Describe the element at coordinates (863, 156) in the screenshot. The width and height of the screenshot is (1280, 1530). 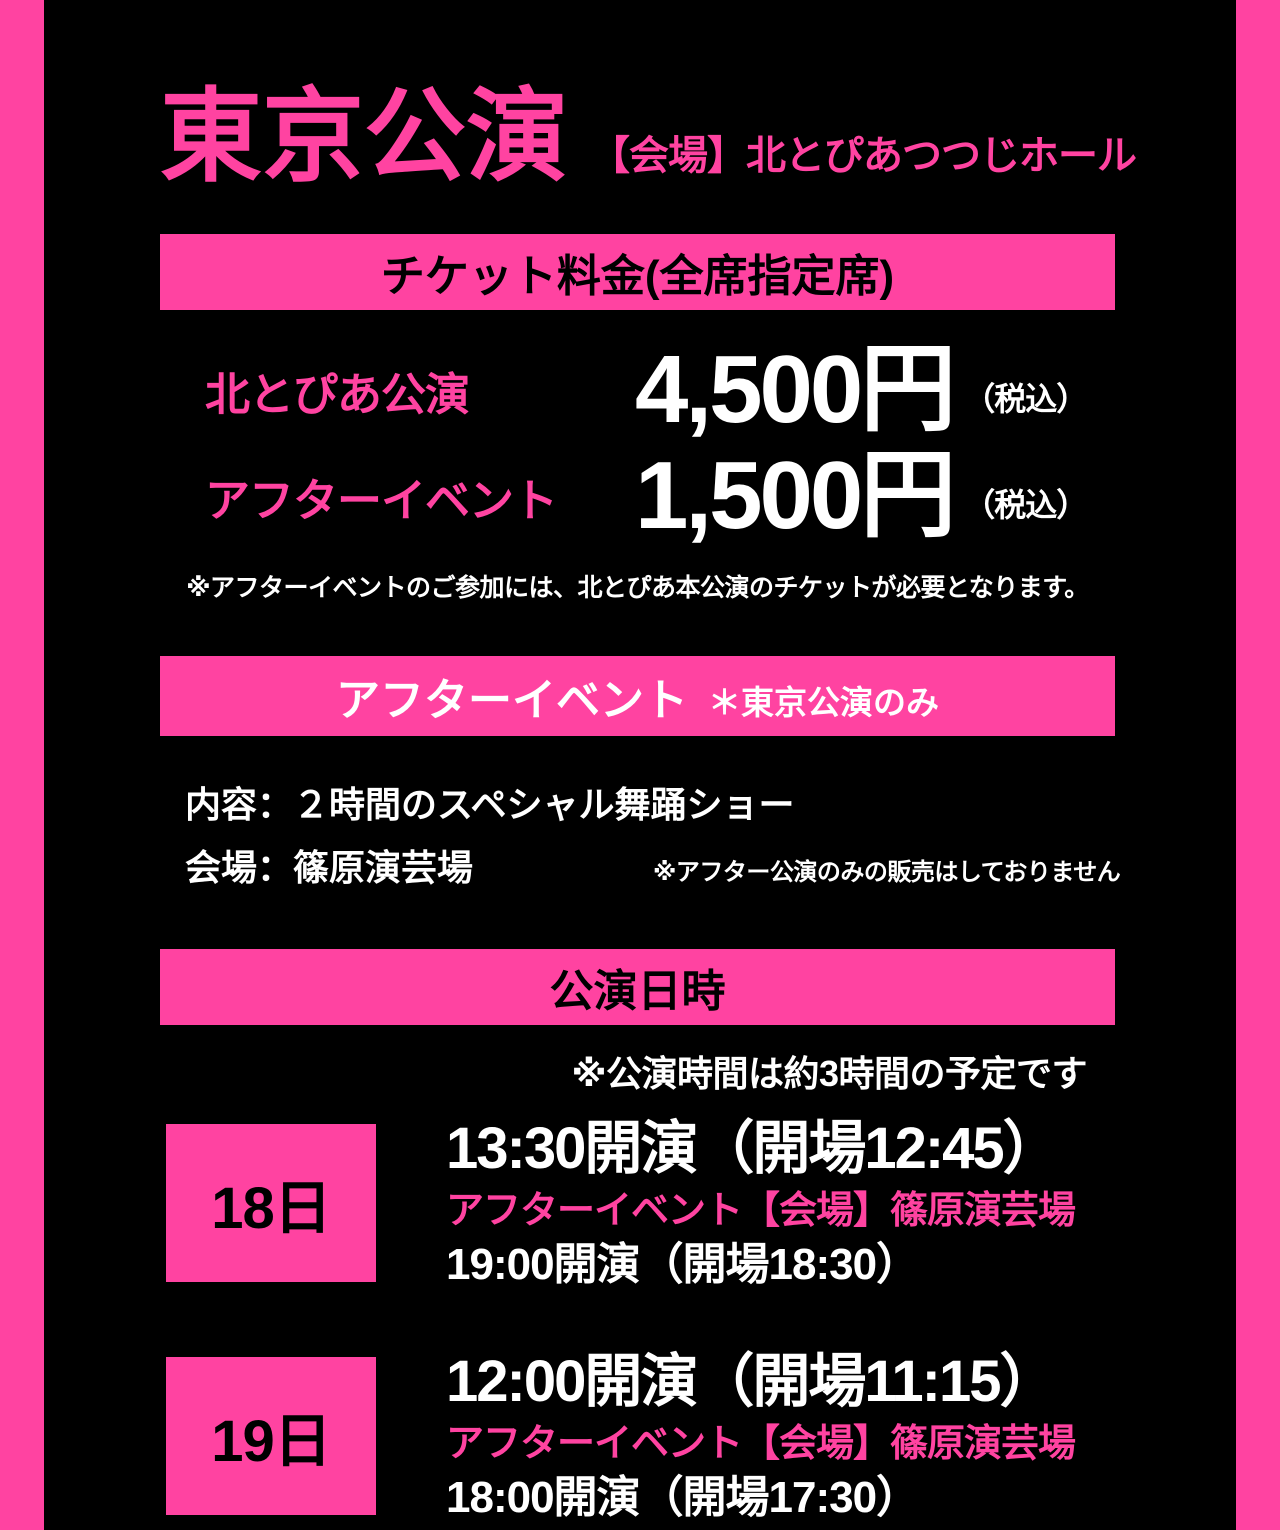
I see `header-venue: 【会場】北とぴあつつじホール` at that location.